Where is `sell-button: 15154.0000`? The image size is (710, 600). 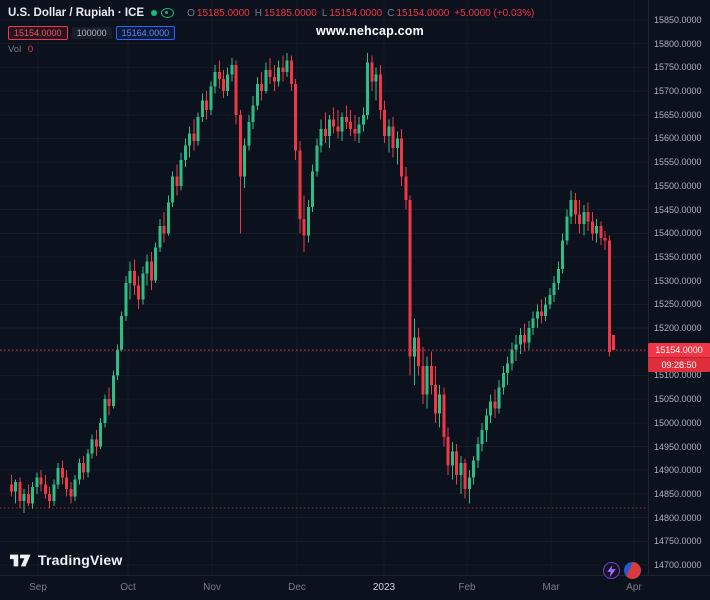 sell-button: 15154.0000 is located at coordinates (38, 33).